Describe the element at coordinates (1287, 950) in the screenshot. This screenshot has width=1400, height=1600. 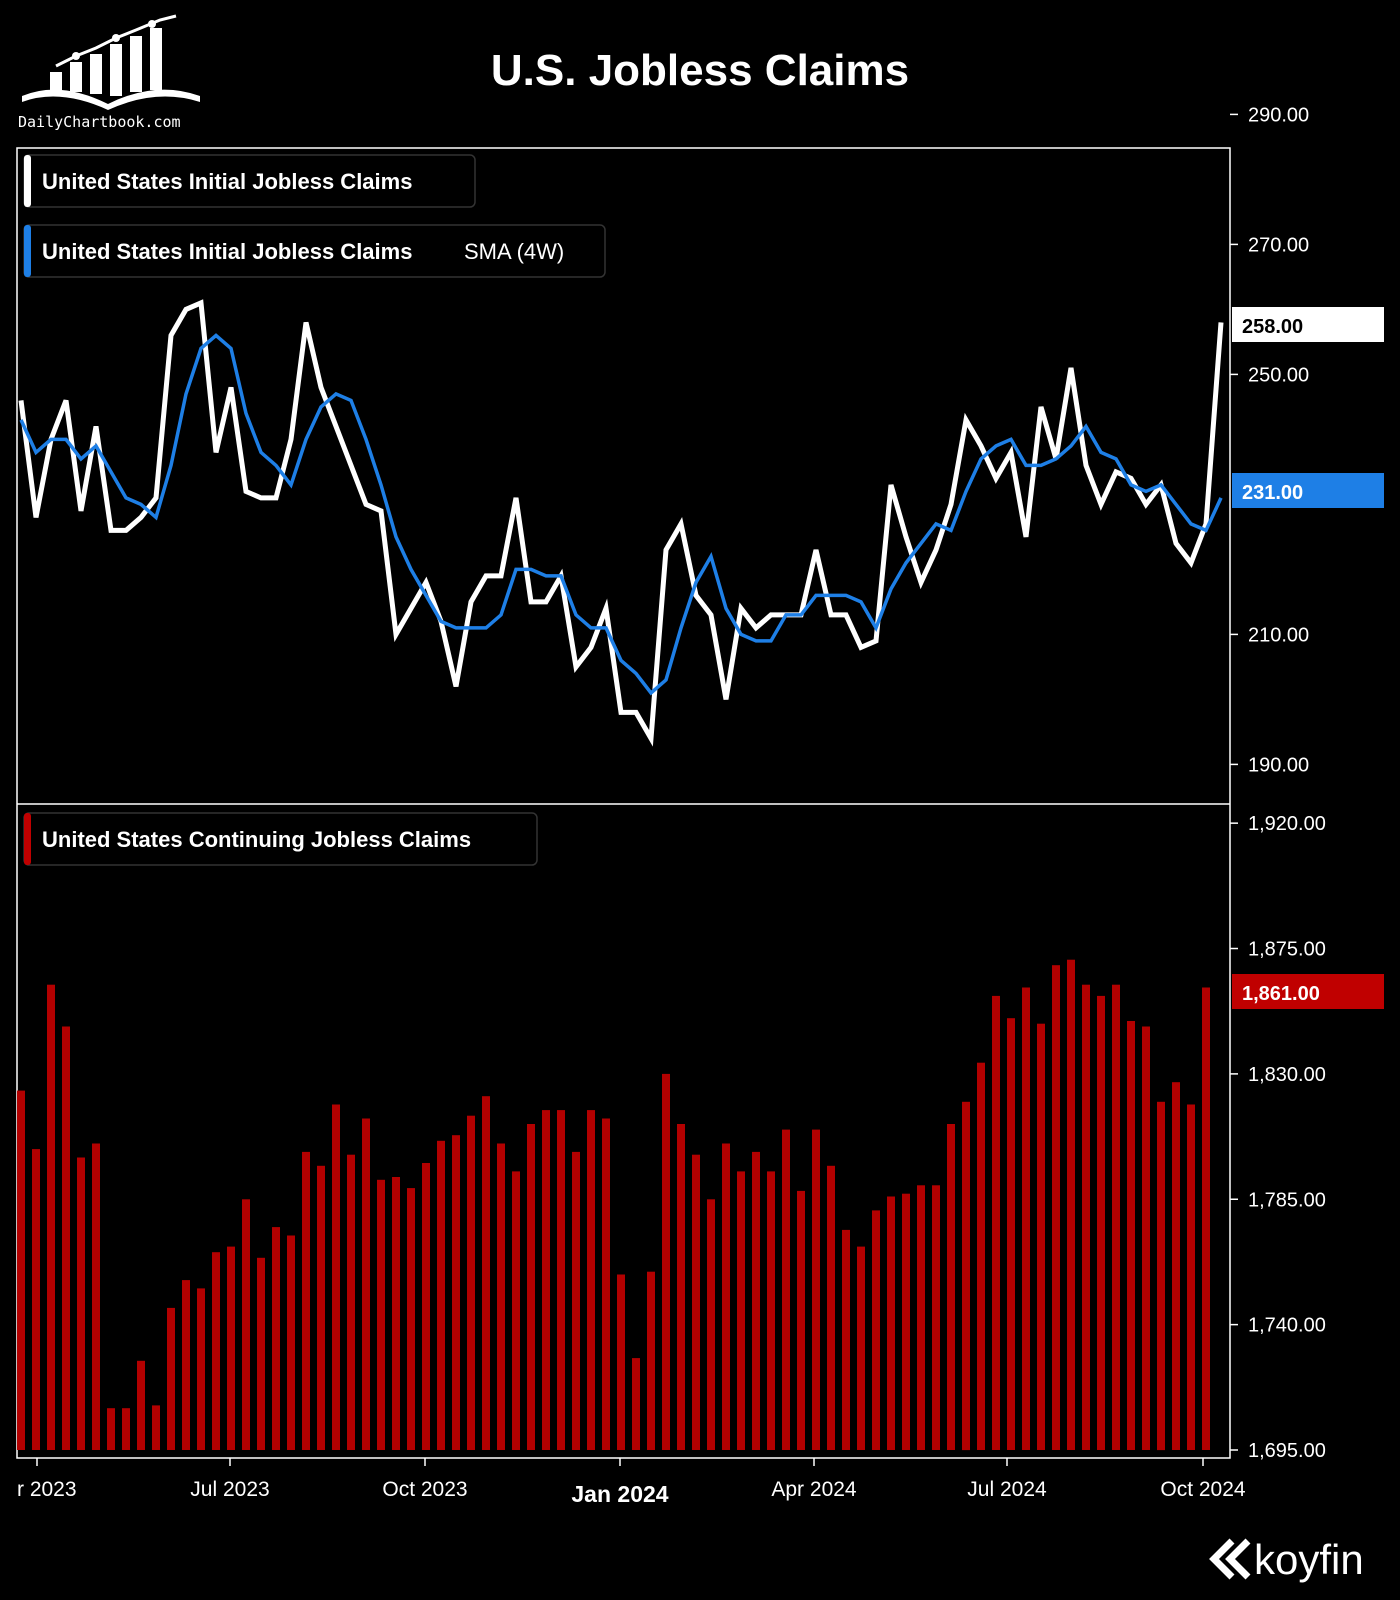
I see `y-tick-label: 1,875.00` at that location.